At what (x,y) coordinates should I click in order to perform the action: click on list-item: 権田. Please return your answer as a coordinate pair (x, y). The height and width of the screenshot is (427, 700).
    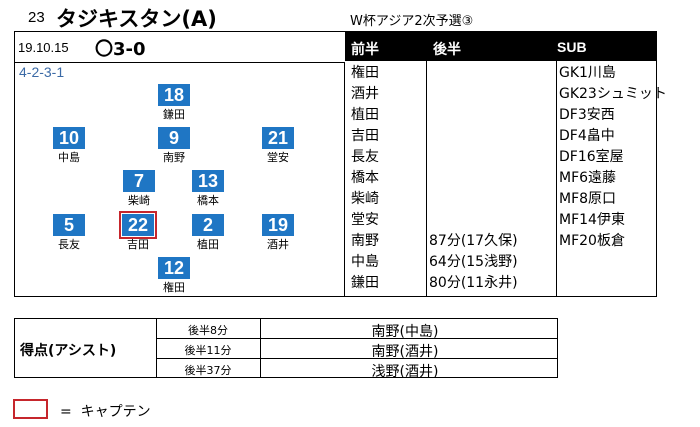
    Looking at the image, I should click on (365, 73).